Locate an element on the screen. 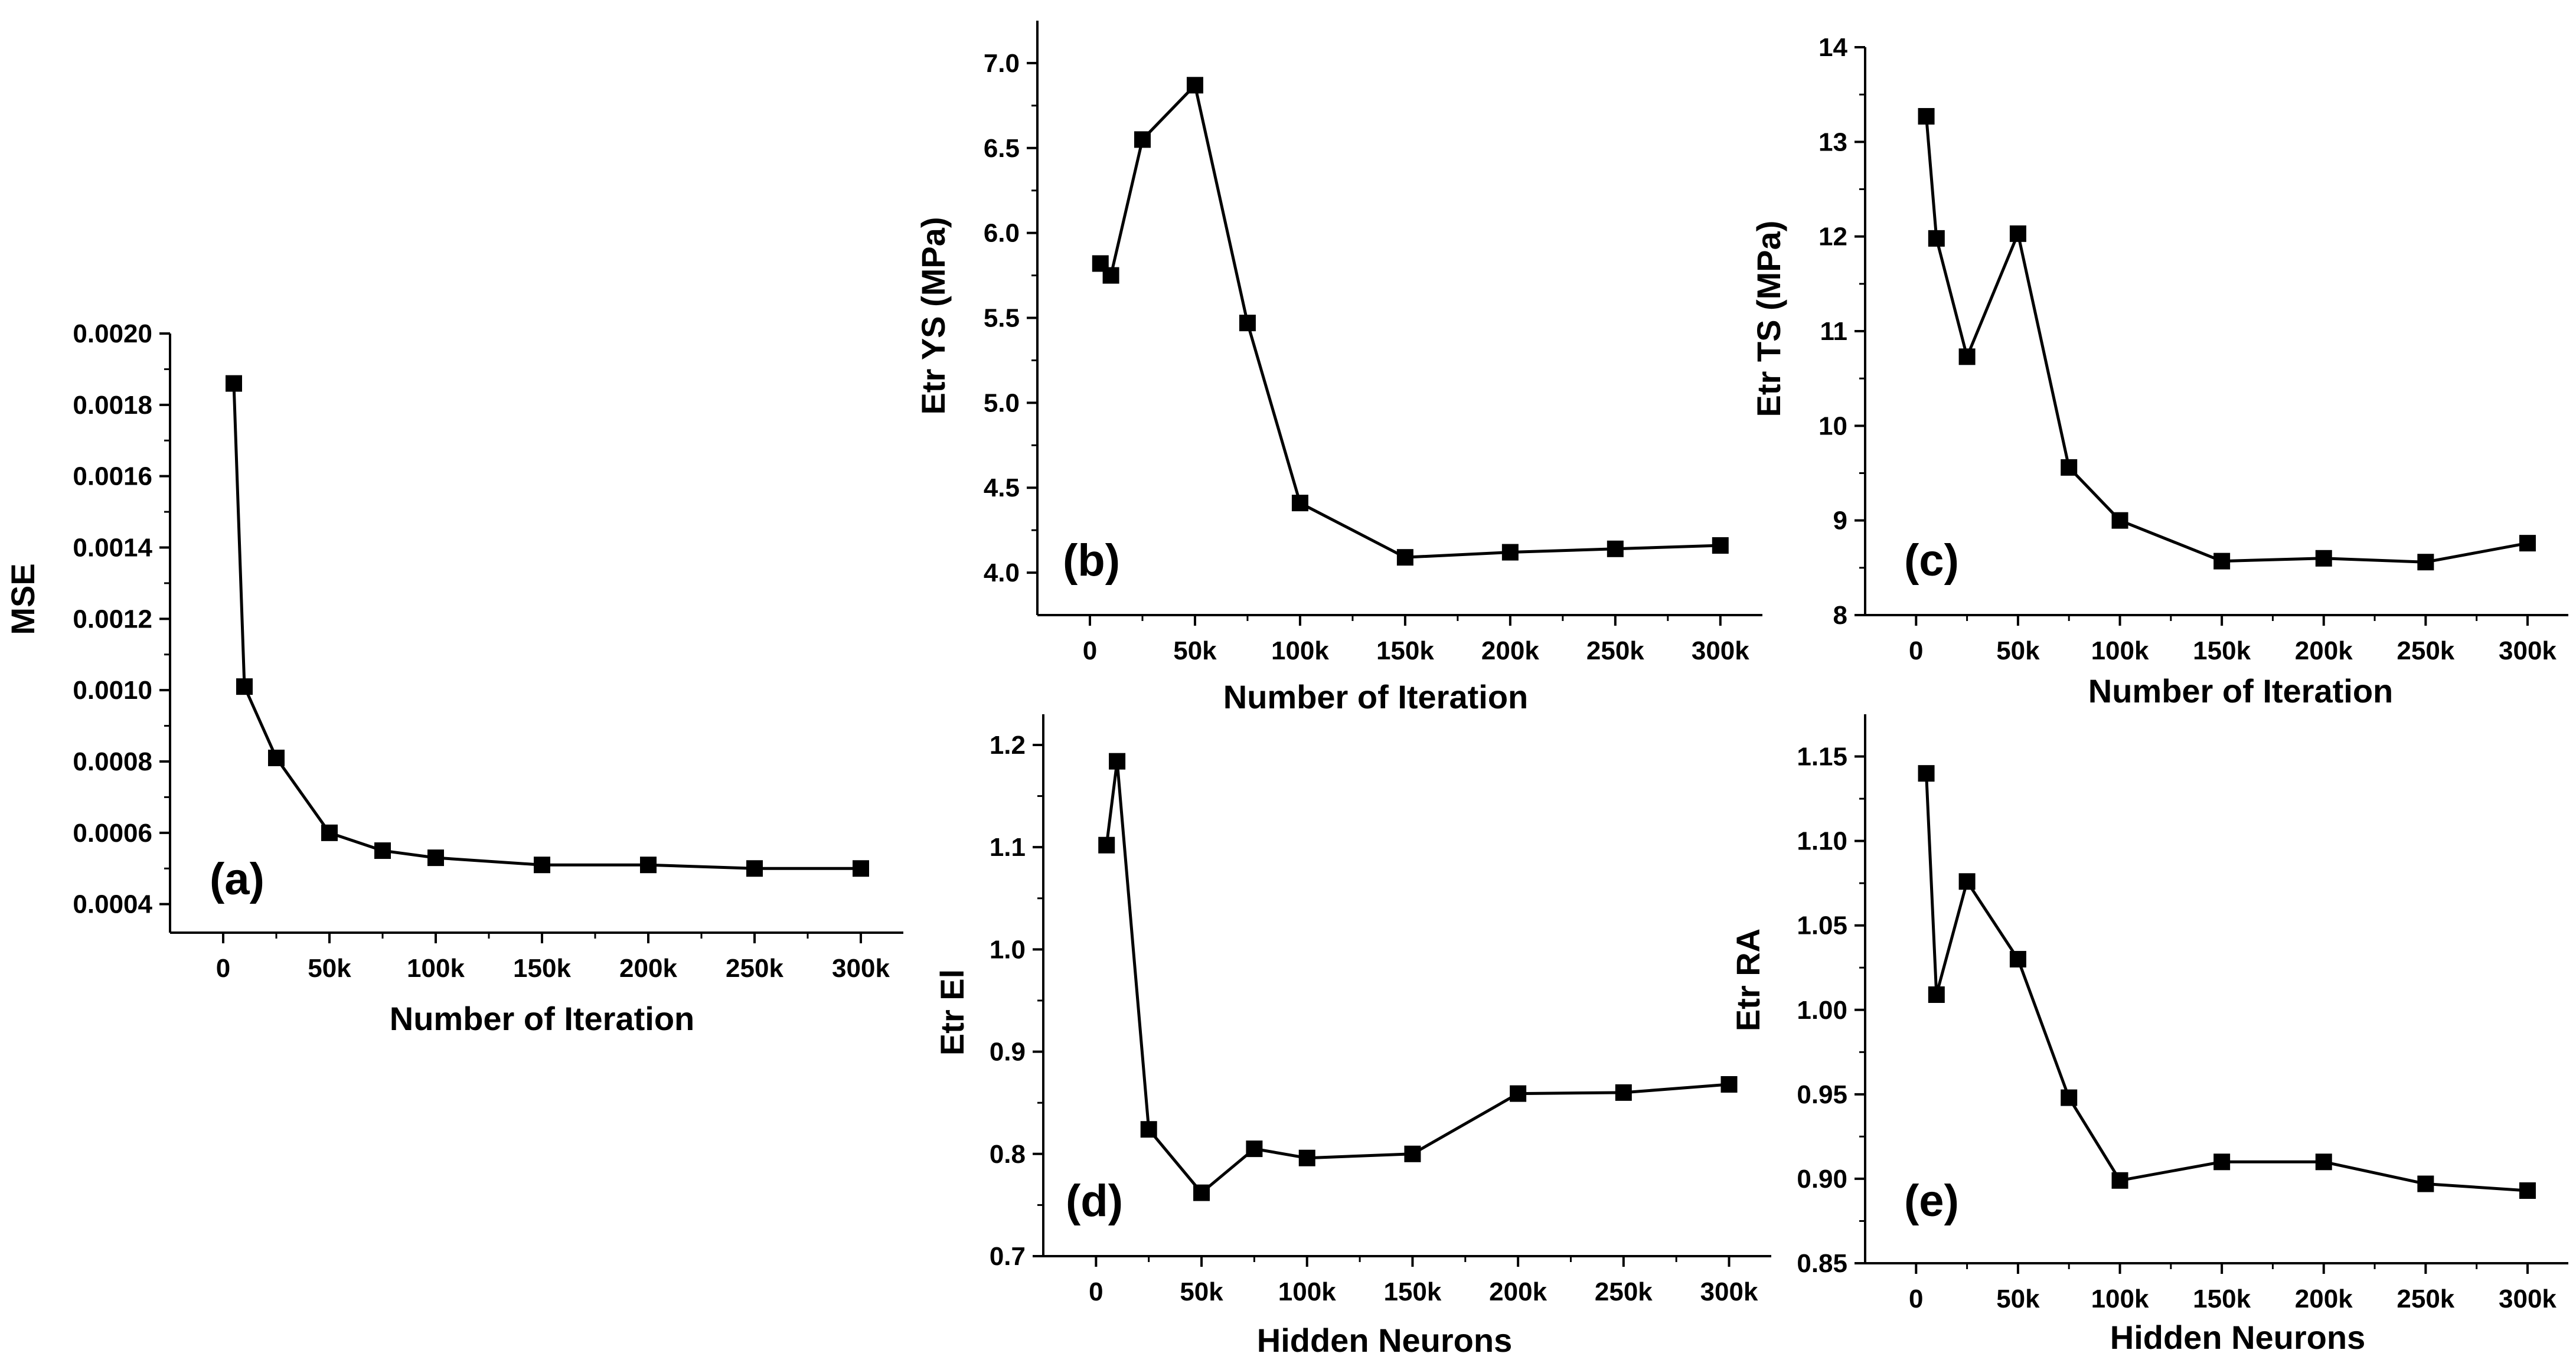  panel-d-xtick-label: 100k is located at coordinates (1307, 1291).